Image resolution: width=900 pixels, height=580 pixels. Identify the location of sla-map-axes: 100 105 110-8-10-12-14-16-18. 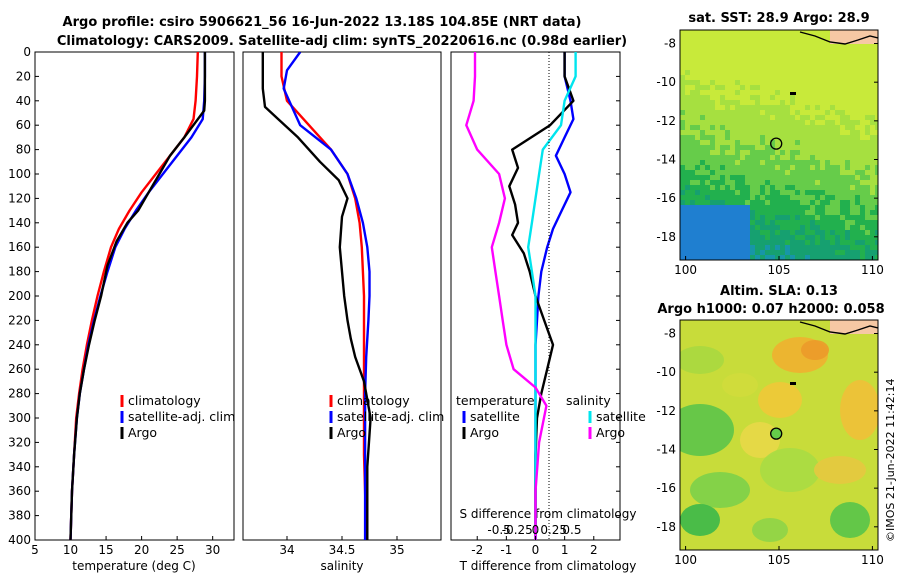
(769, 447).